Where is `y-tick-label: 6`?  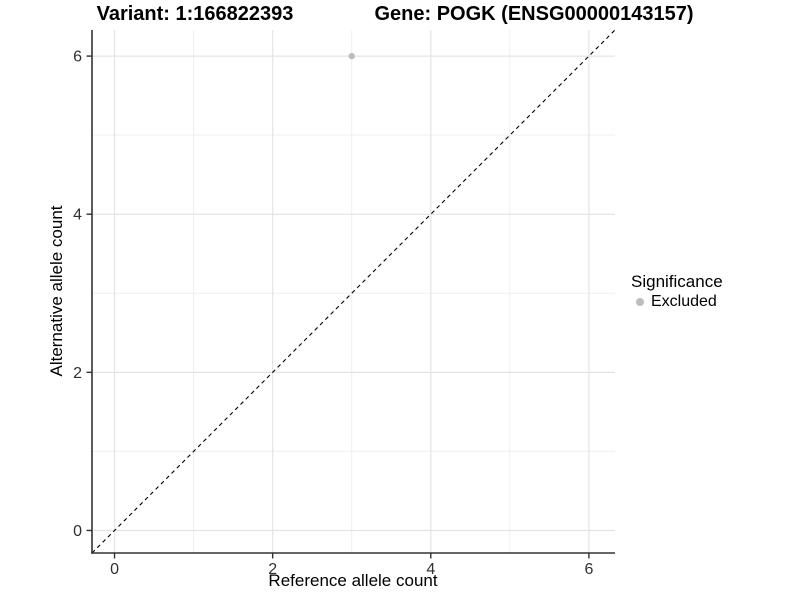
y-tick-label: 6 is located at coordinates (77, 57).